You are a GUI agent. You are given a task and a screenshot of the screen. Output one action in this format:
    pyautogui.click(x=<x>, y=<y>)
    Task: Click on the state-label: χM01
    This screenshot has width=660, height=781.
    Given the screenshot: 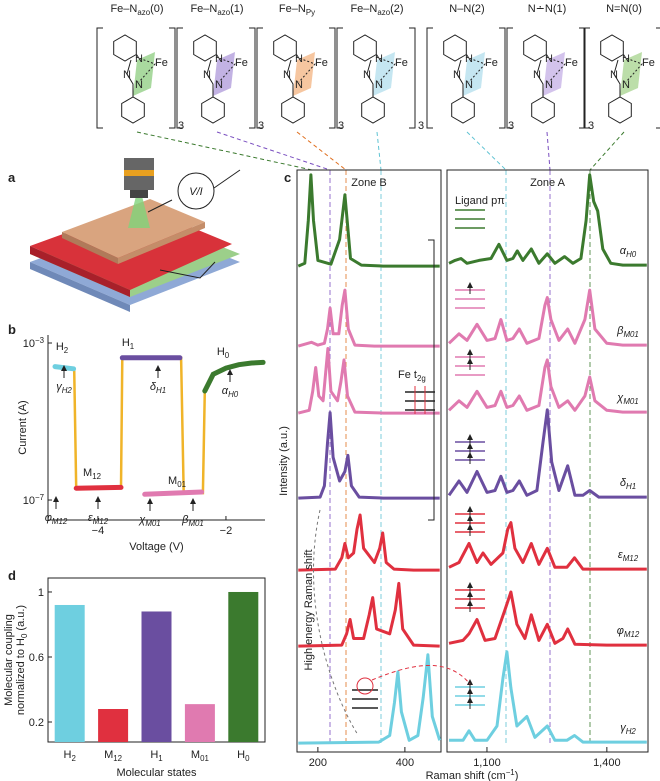 What is the action you would take?
    pyautogui.click(x=149, y=521)
    